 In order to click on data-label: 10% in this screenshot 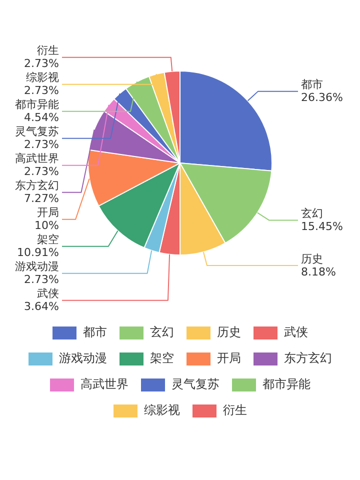, I will do `click(46, 225)`.